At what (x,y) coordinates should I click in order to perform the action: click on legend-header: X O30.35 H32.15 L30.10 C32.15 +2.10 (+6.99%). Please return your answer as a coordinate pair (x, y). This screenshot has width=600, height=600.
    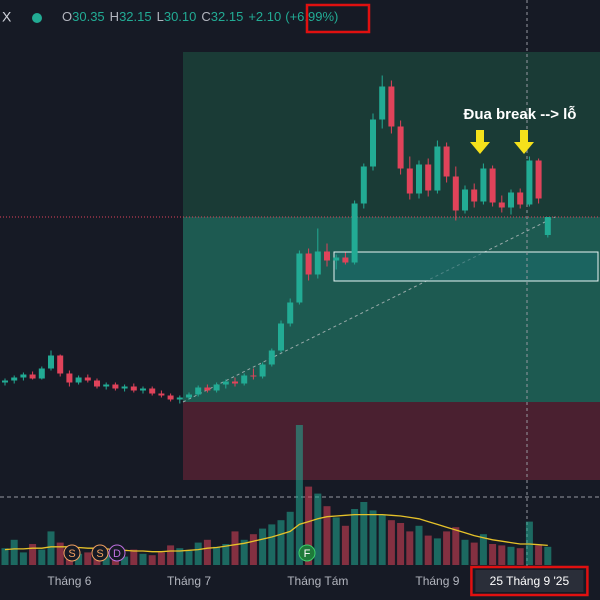
    Looking at the image, I should click on (186, 18).